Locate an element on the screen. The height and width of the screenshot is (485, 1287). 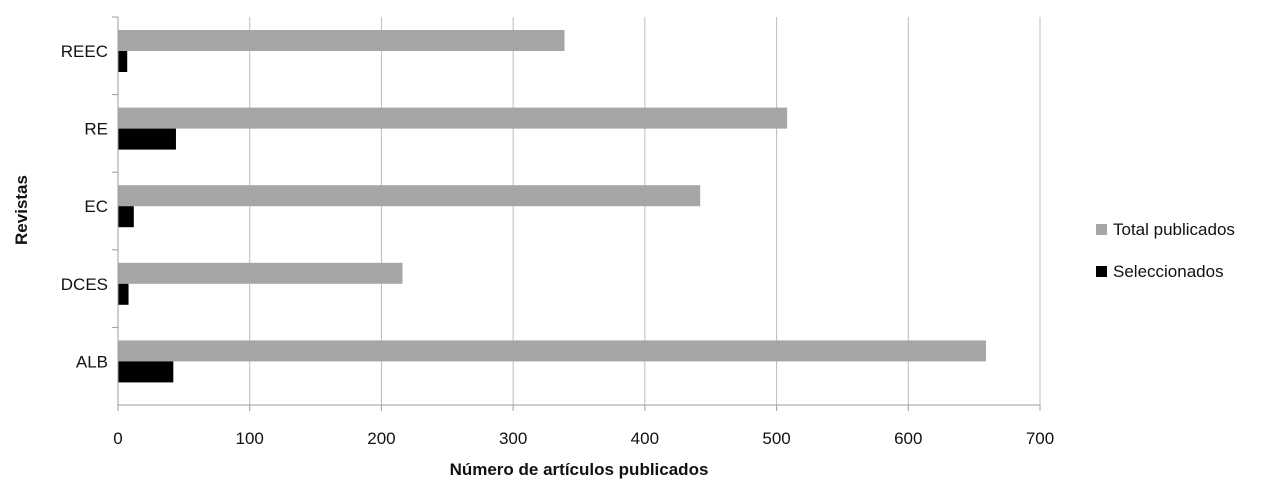
category-label: ALB is located at coordinates (92, 361).